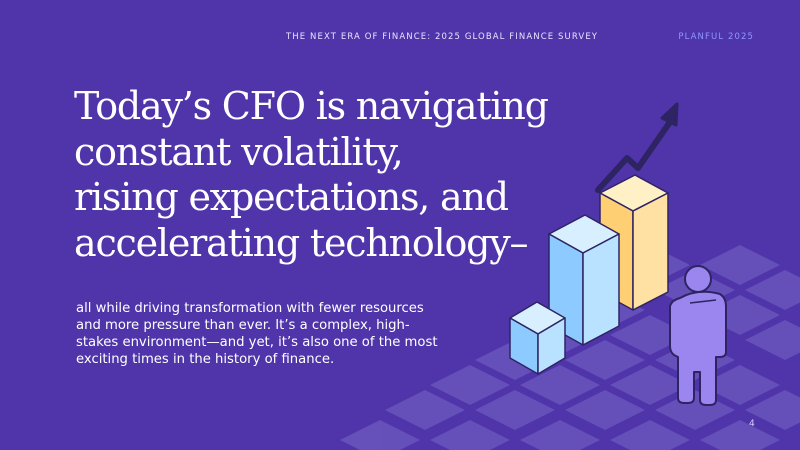  I want to click on bar-medium, so click(584, 280).